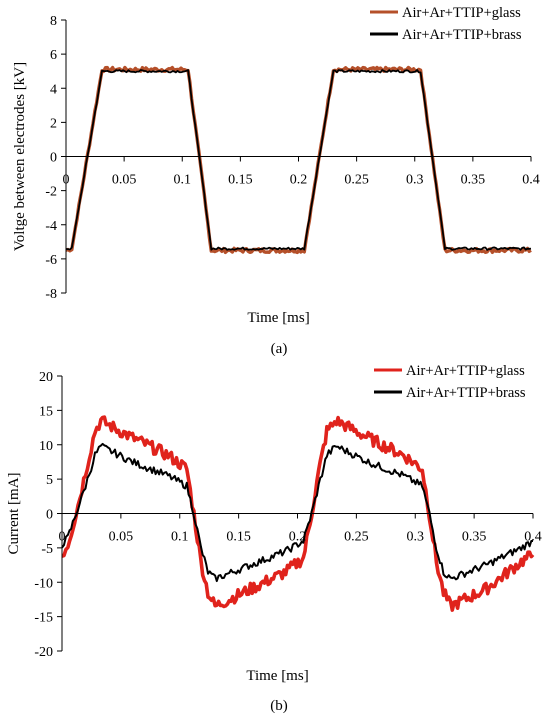 This screenshot has height=720, width=550. I want to click on y-tick-label: 15, so click(46, 411).